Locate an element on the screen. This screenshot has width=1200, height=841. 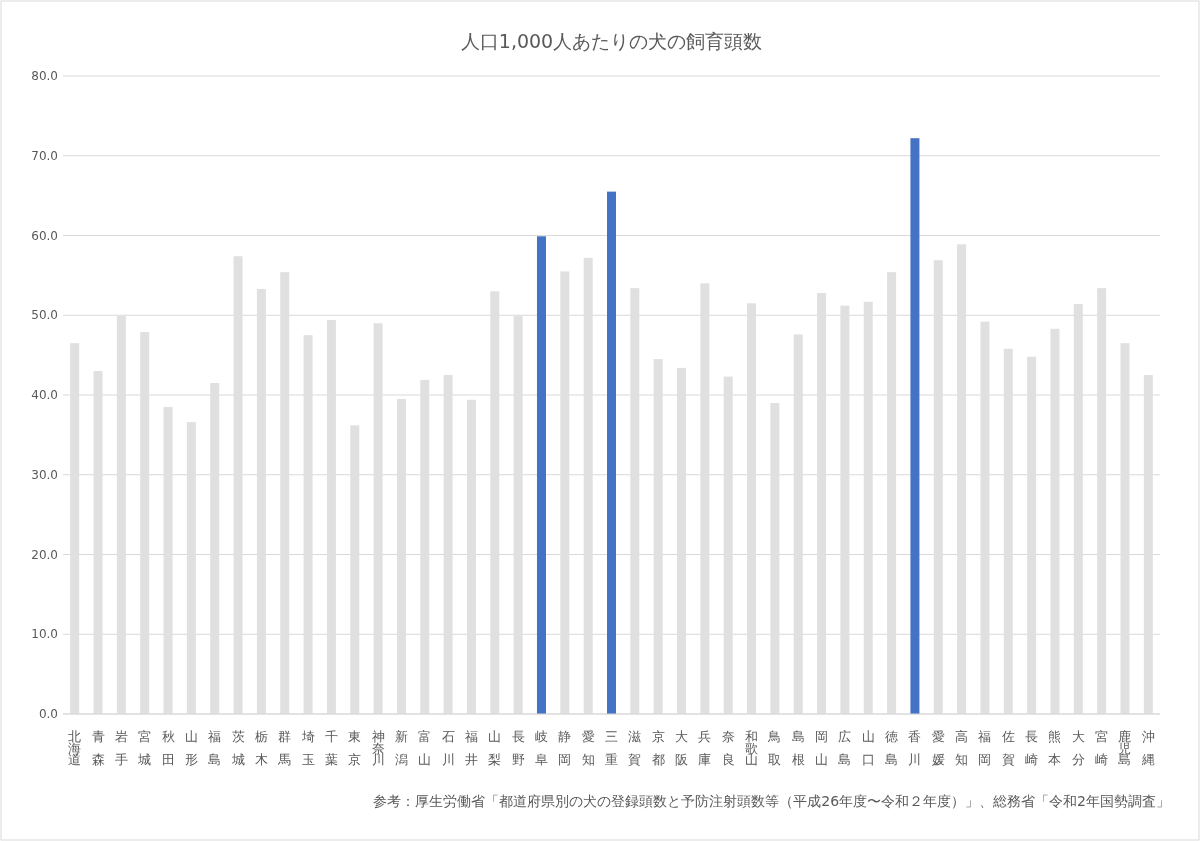
x-tick-label: 新潟 is located at coordinates (401, 748).